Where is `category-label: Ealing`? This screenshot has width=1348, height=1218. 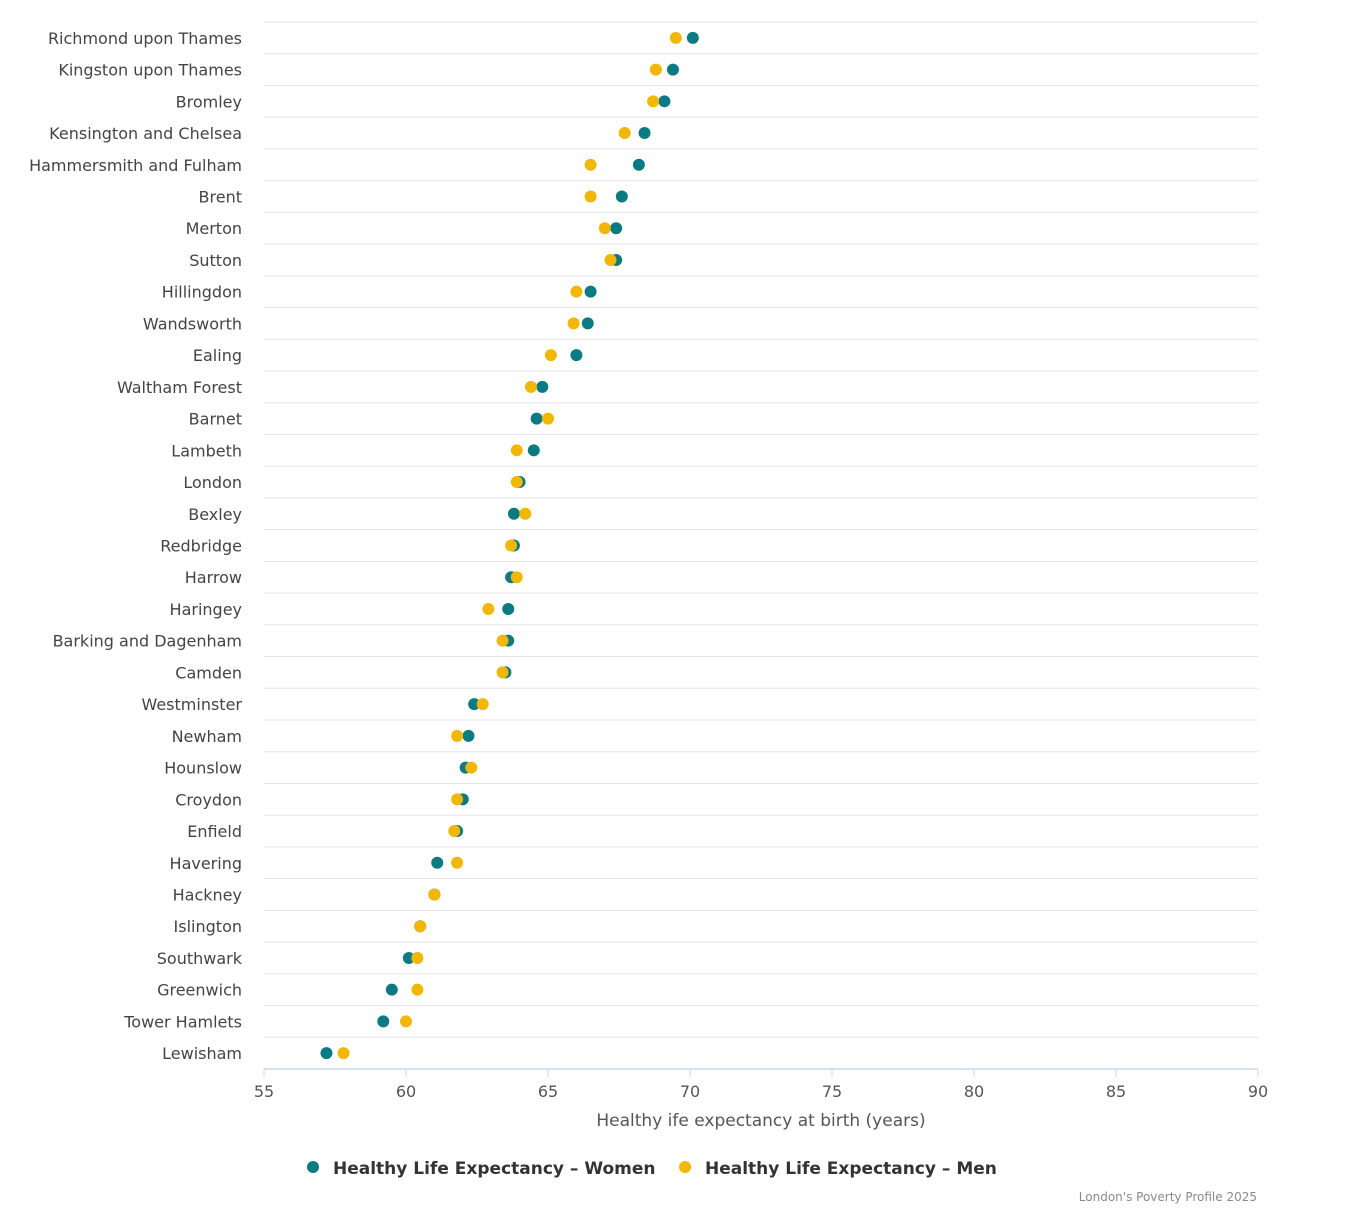 category-label: Ealing is located at coordinates (217, 355).